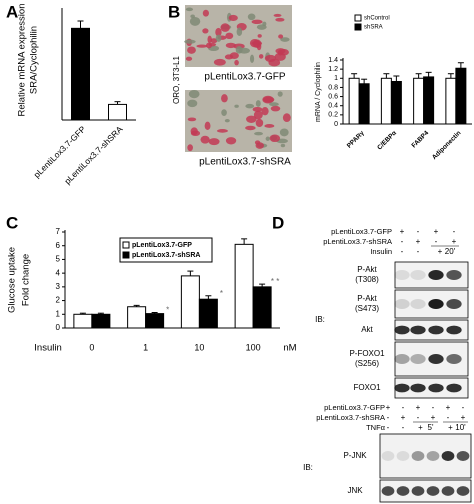 This screenshot has height=504, width=474. What do you see at coordinates (22, 60) in the screenshot?
I see `y-axis-label: Relative mRNA expression` at bounding box center [22, 60].